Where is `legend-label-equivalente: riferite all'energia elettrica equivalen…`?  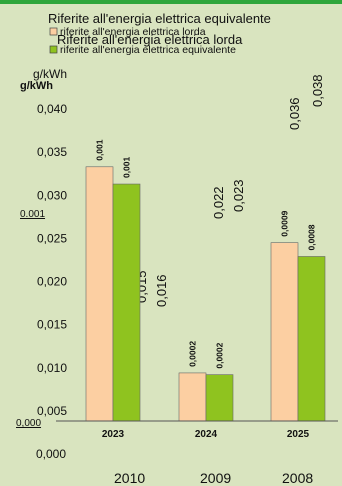
legend-label-equivalente: riferite all'energia elettrica equivalen… is located at coordinates (148, 50).